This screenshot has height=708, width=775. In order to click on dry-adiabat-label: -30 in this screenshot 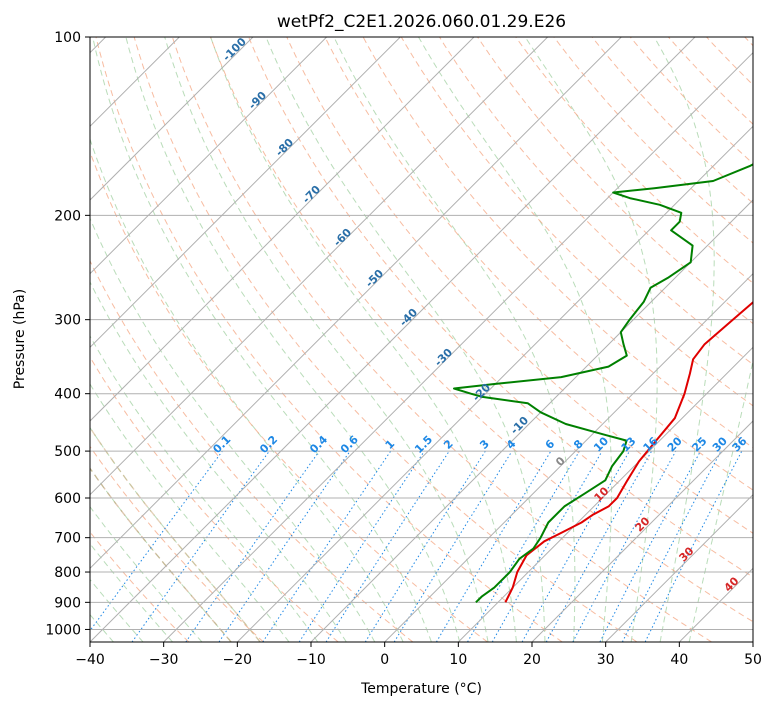, I will do `click(443, 357)`.